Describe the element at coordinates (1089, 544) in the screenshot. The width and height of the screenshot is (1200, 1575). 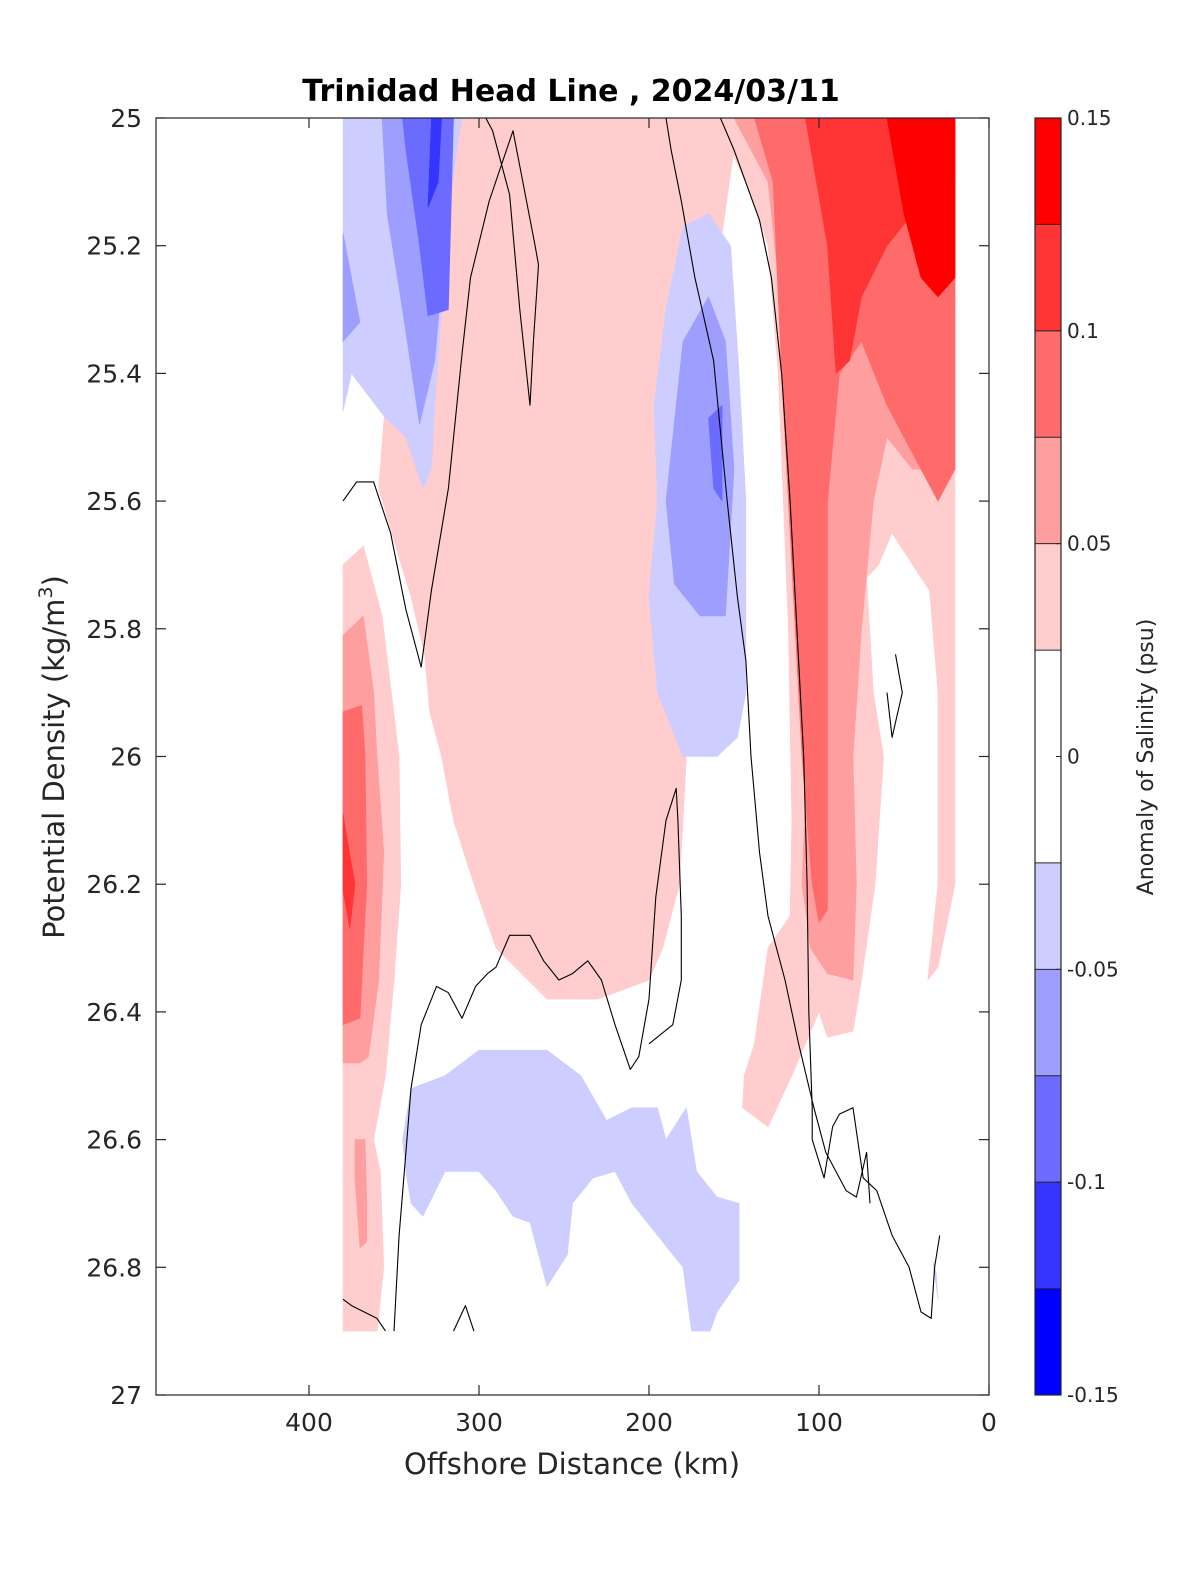
I see `colorbar-tick-label-2: 0.05` at that location.